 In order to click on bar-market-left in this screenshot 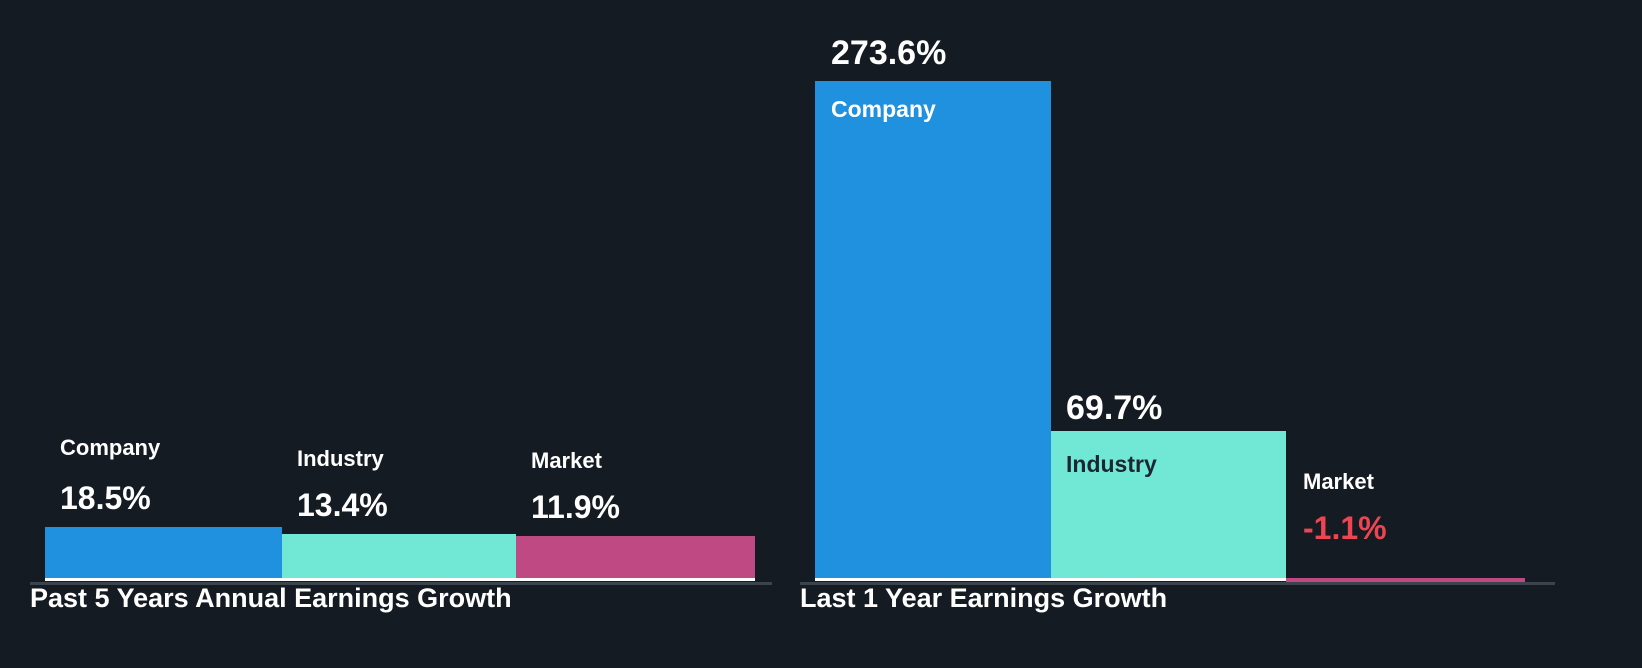, I will do `click(635, 557)`.